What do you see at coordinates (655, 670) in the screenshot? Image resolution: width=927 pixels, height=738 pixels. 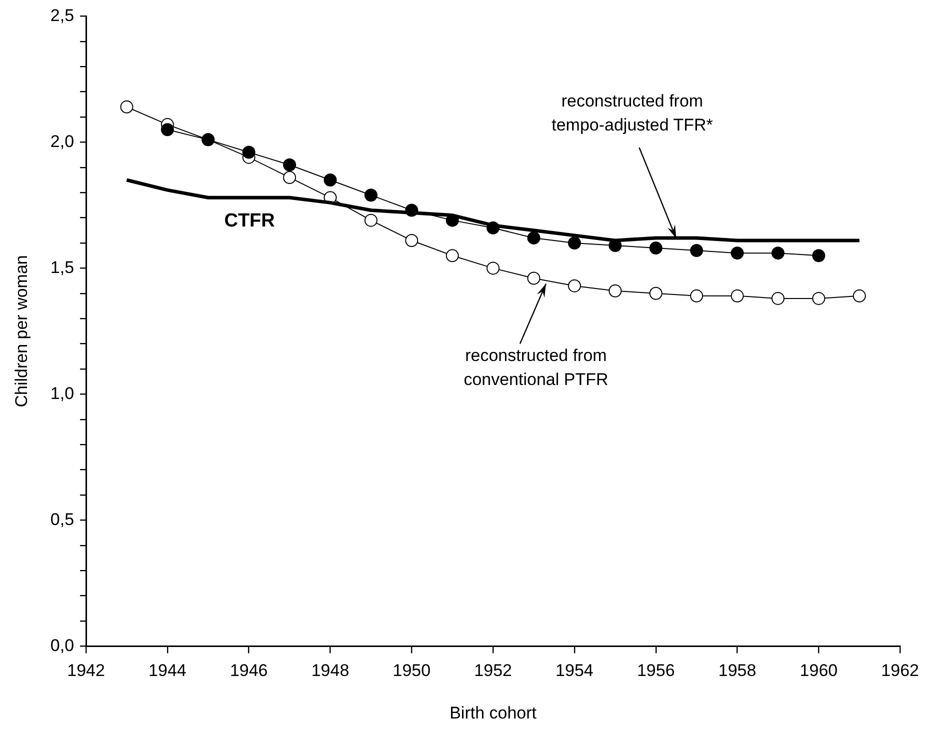 I see `x-tick-label: 1956` at bounding box center [655, 670].